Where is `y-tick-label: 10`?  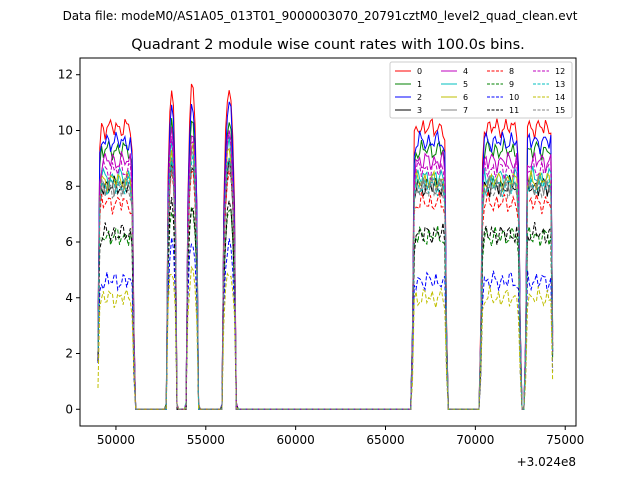 y-tick-label: 10 is located at coordinates (65, 130).